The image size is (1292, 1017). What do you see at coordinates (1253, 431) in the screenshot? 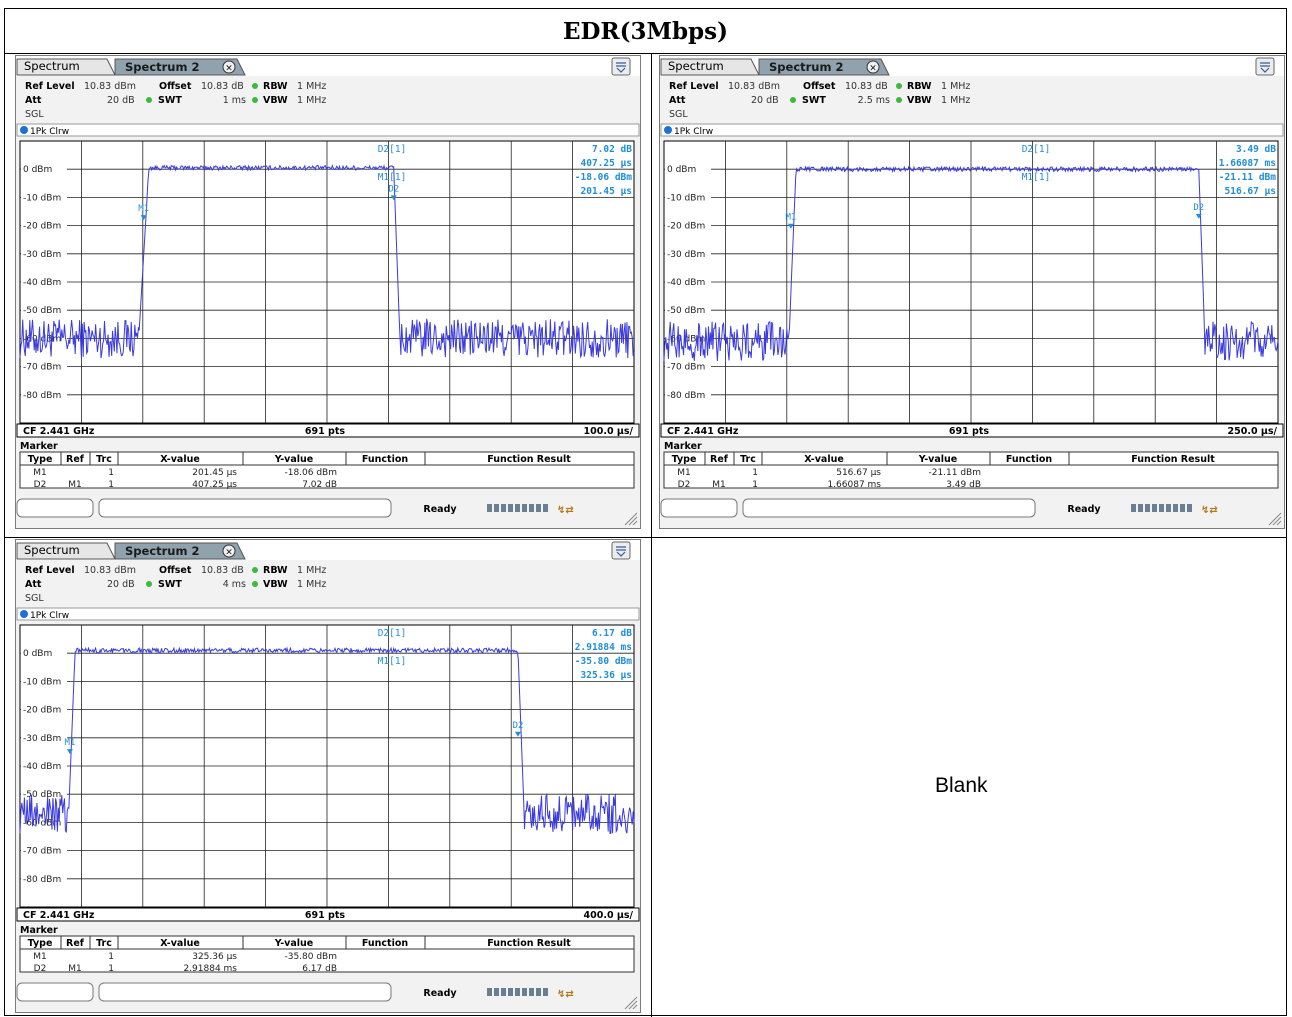
I see `time-per-div: 250.0 µs/` at bounding box center [1253, 431].